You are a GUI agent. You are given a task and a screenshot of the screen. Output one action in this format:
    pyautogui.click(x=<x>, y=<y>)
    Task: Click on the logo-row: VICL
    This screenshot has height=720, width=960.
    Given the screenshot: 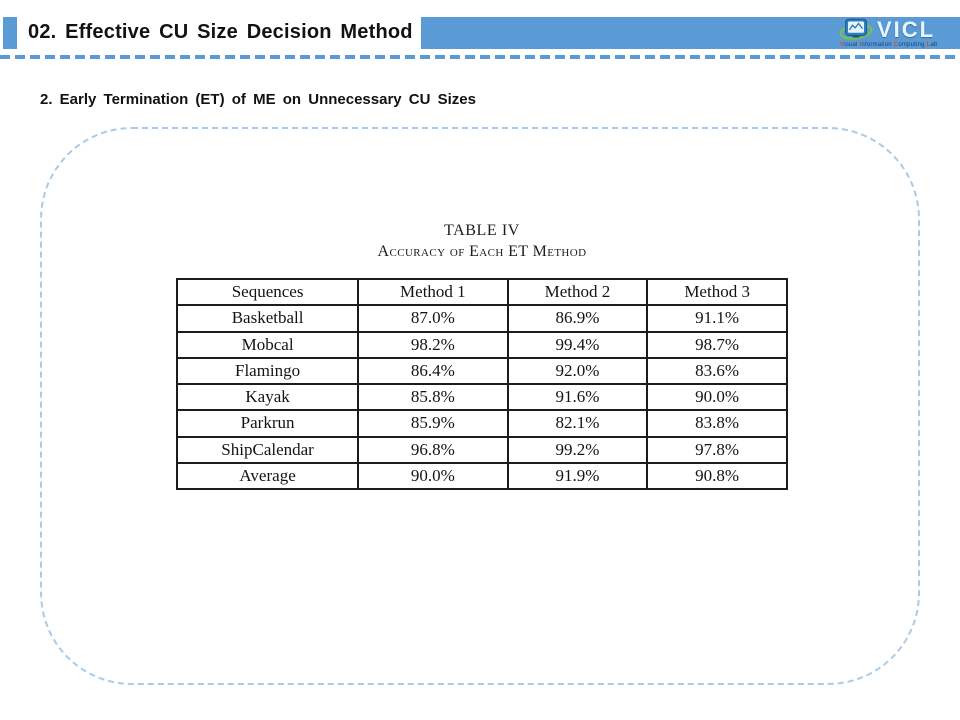 What is the action you would take?
    pyautogui.click(x=897, y=30)
    